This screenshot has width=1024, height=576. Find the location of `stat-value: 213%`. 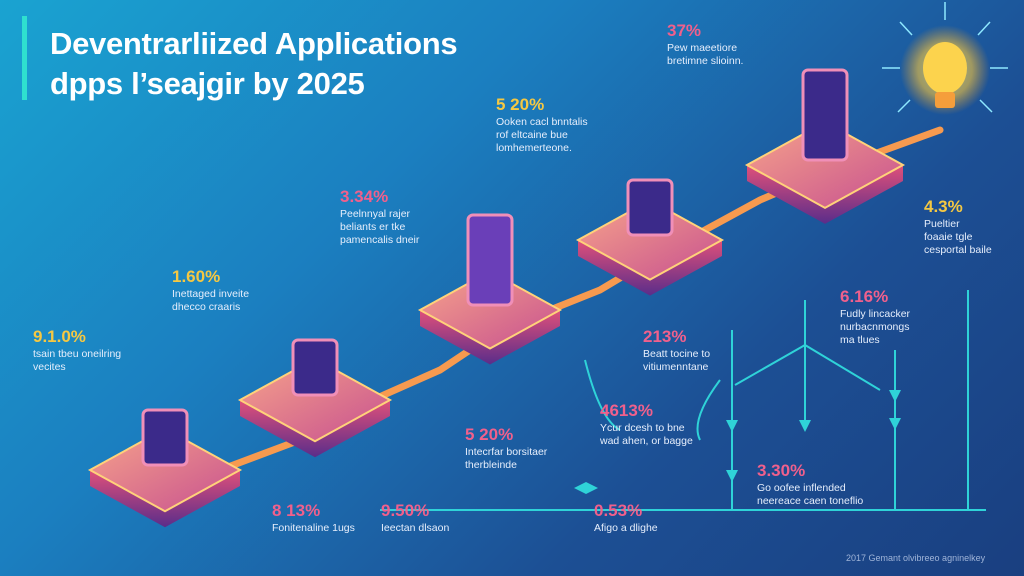

stat-value: 213% is located at coordinates (665, 336).